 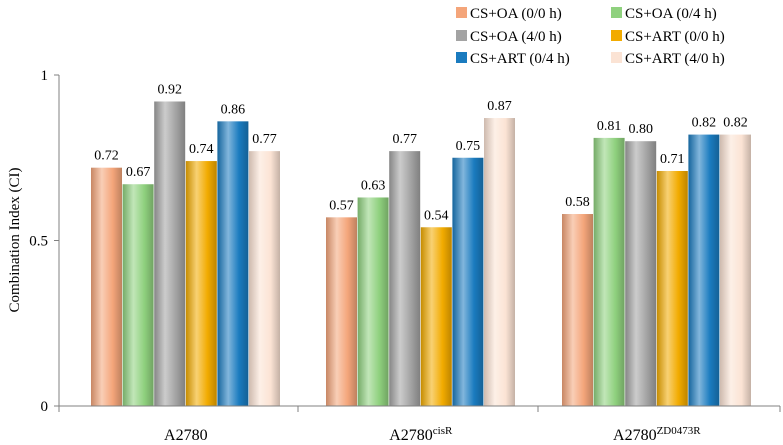 What do you see at coordinates (373, 185) in the screenshot?
I see `data-label-2-series-2: 0.63` at bounding box center [373, 185].